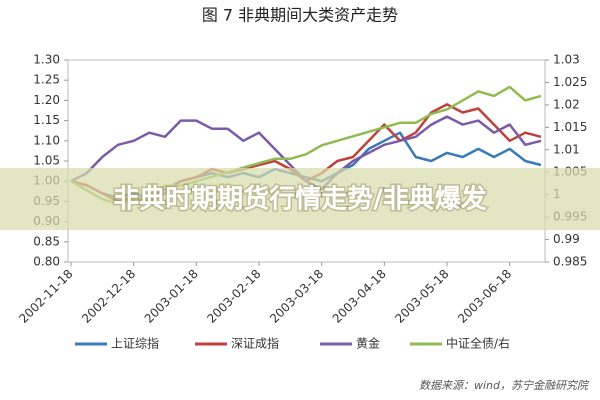  Describe the element at coordinates (135, 343) in the screenshot. I see `legend-label: 上证综指` at that location.